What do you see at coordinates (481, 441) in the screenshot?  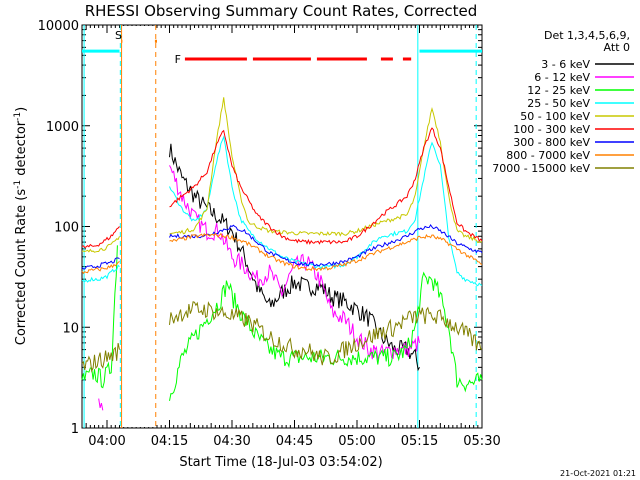 I see `x-tick-label-05:30: 05:30` at bounding box center [481, 441].